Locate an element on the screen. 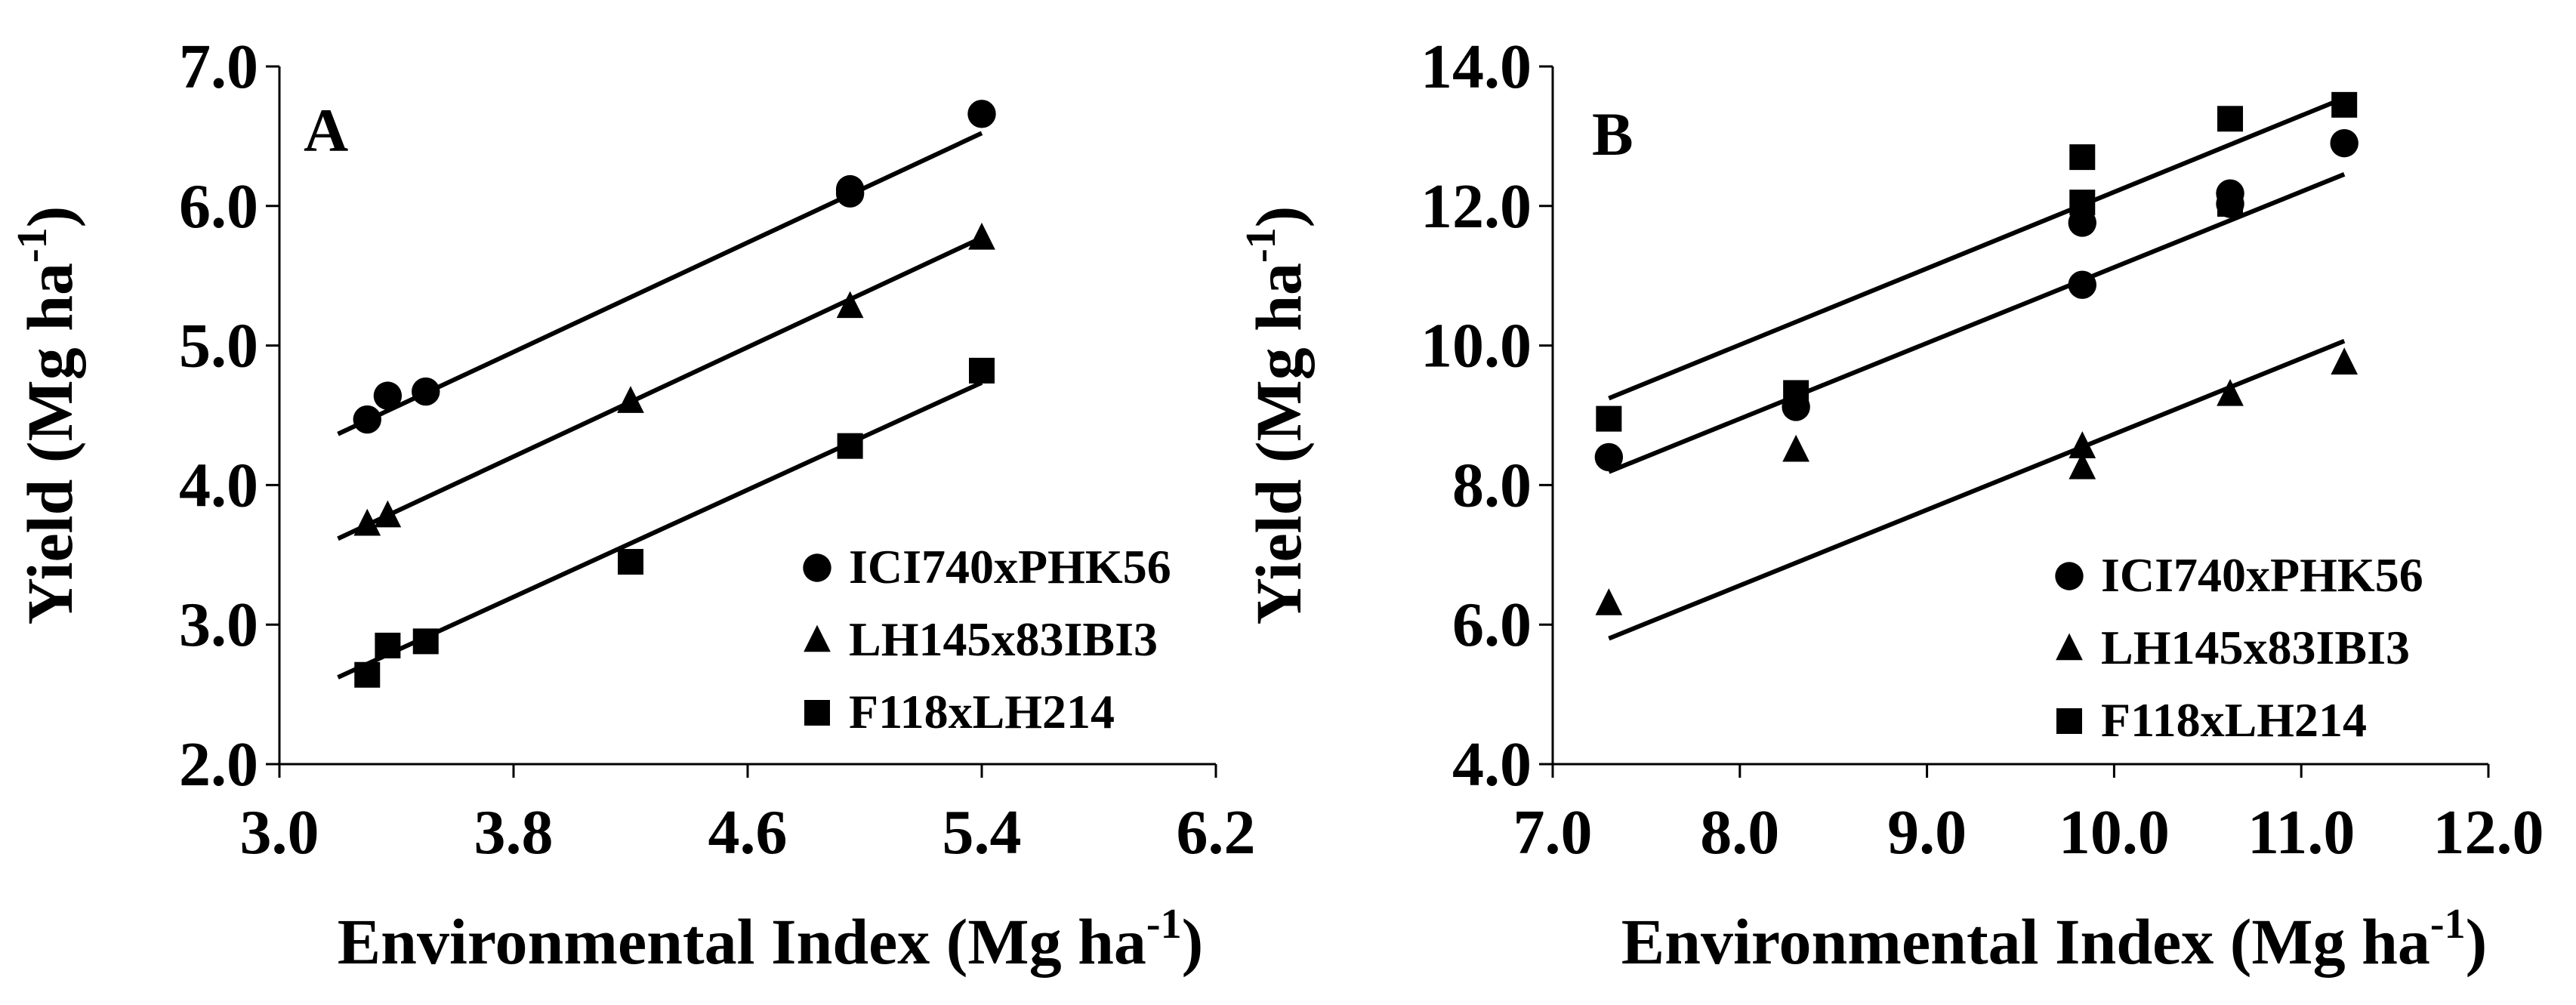 The image size is (2576, 1005). panel-letter: B is located at coordinates (1613, 134).